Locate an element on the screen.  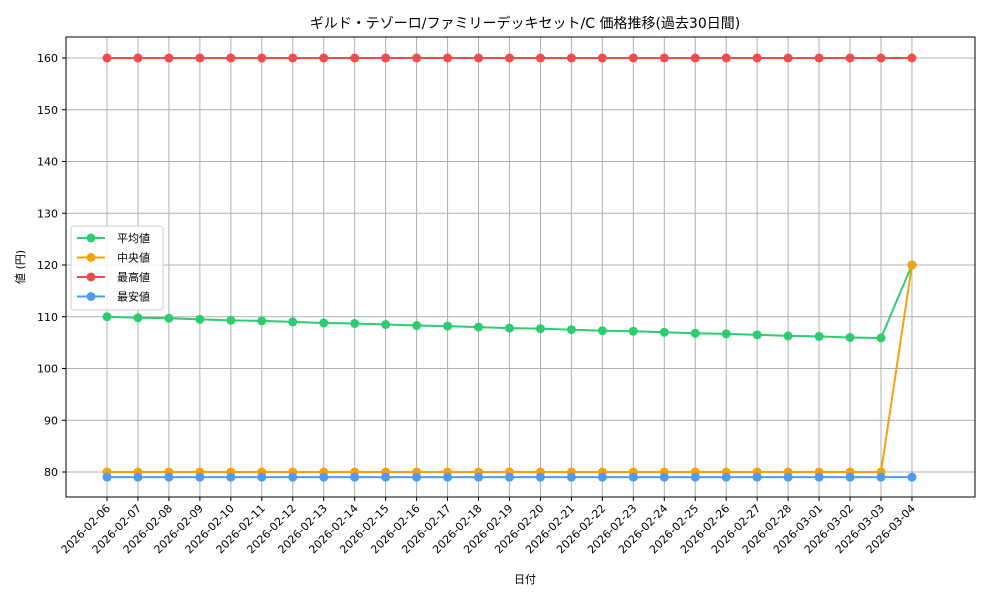
legend-box is located at coordinates (117, 268).